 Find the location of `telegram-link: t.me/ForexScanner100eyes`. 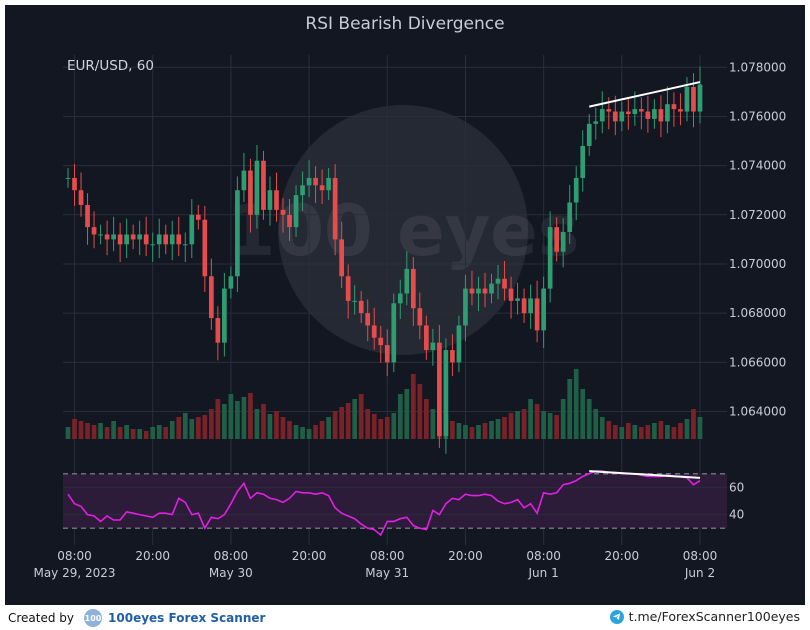

telegram-link: t.me/ForexScanner100eyes is located at coordinates (704, 616).